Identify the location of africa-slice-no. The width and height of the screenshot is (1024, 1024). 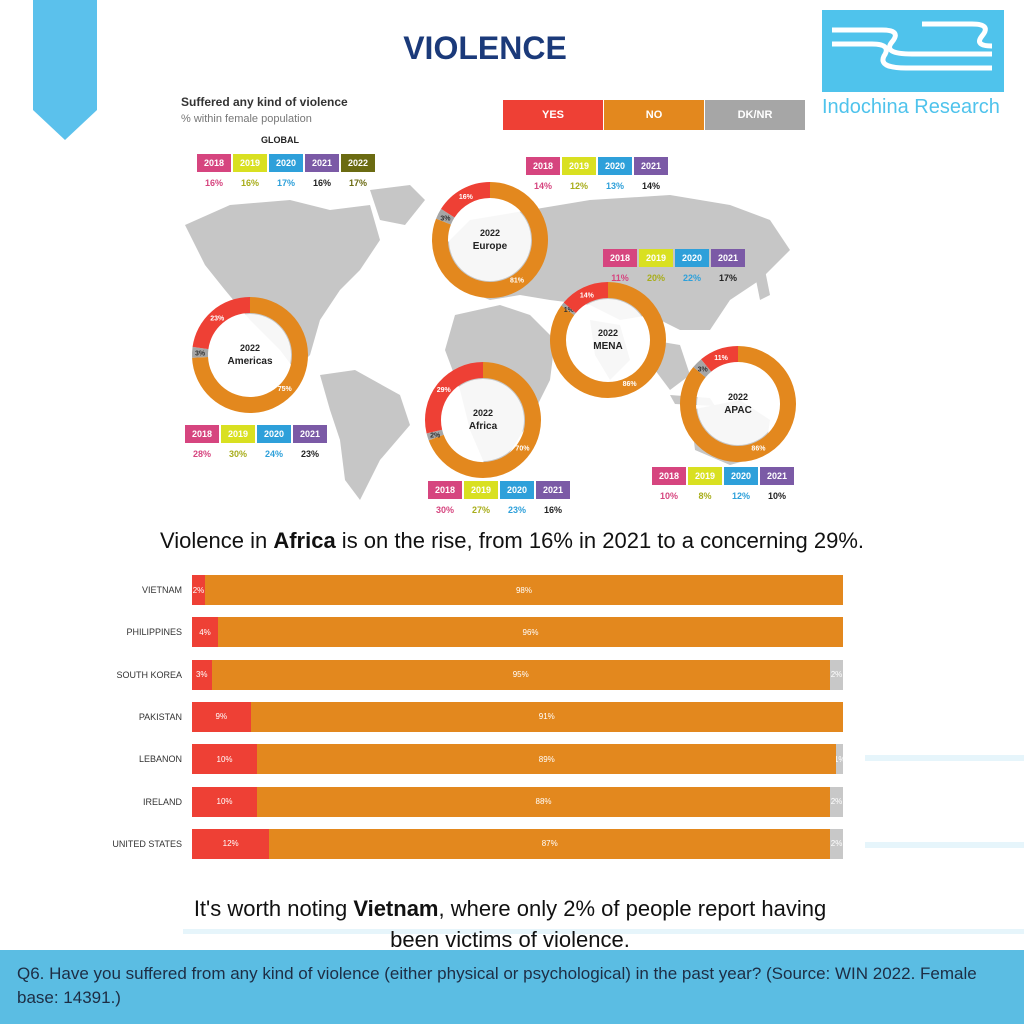
(484, 420).